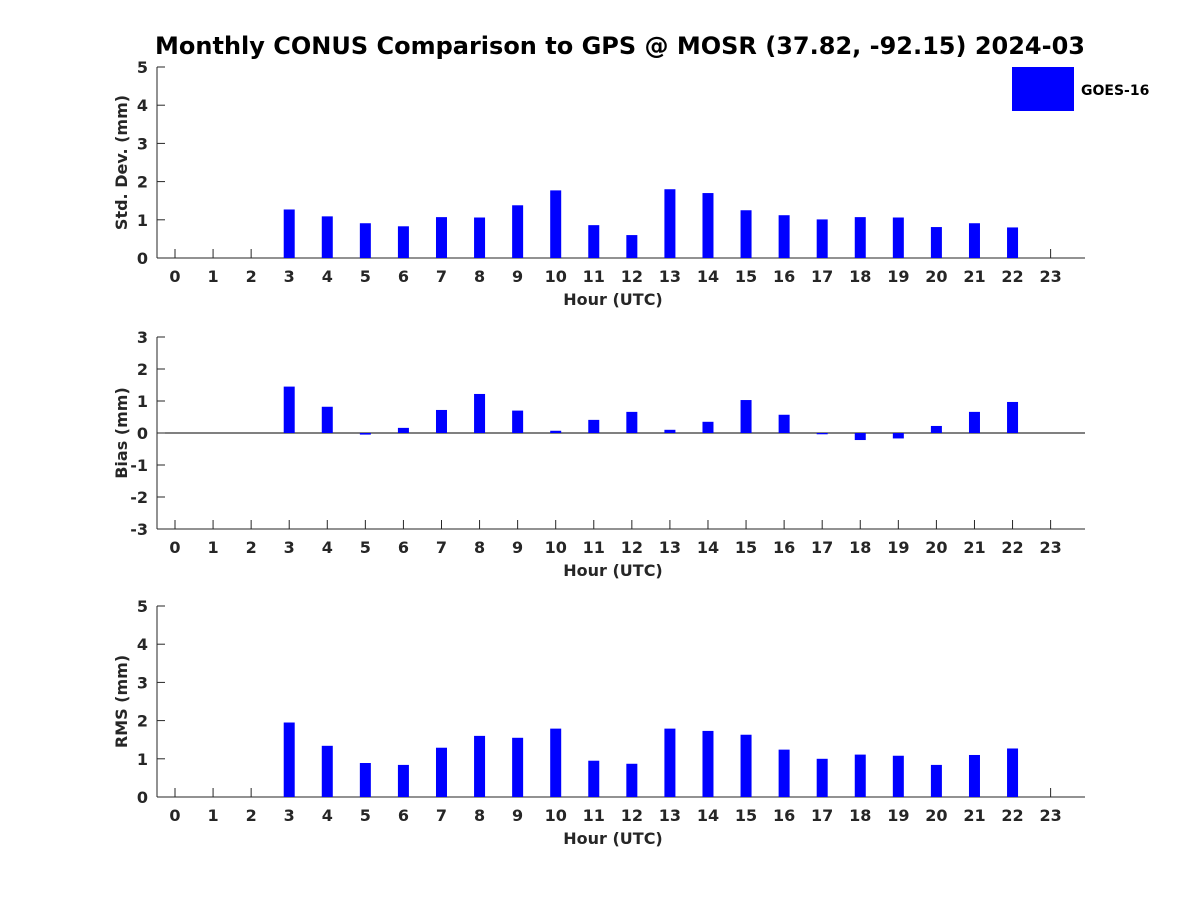 The image size is (1200, 900). What do you see at coordinates (121, 433) in the screenshot?
I see `y-axis-label: Bias (mm)` at bounding box center [121, 433].